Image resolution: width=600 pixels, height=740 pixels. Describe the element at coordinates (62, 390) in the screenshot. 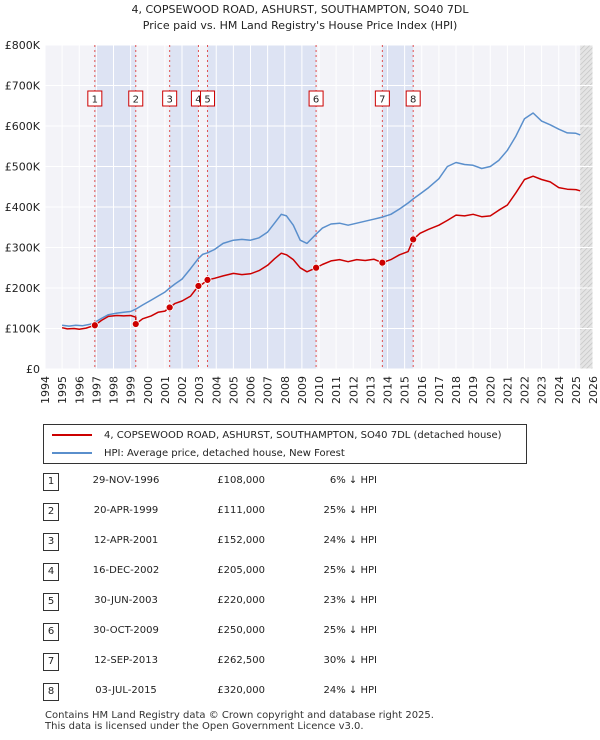

I see `x-tick-label: 1995` at that location.